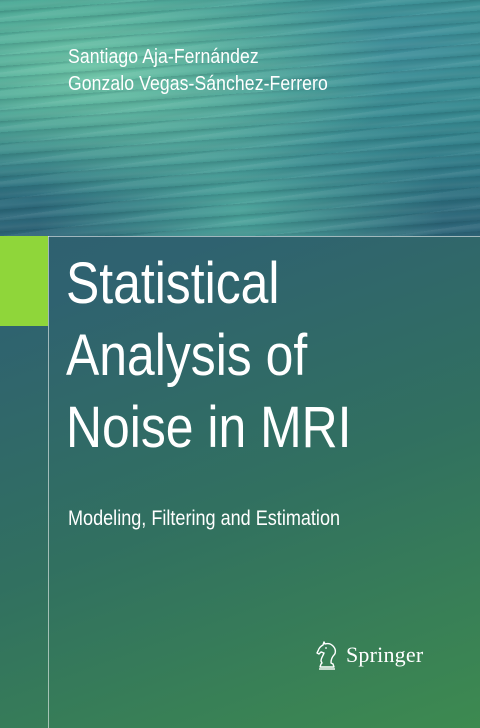 Image resolution: width=480 pixels, height=728 pixels. I want to click on title-line: Statistical, so click(173, 283).